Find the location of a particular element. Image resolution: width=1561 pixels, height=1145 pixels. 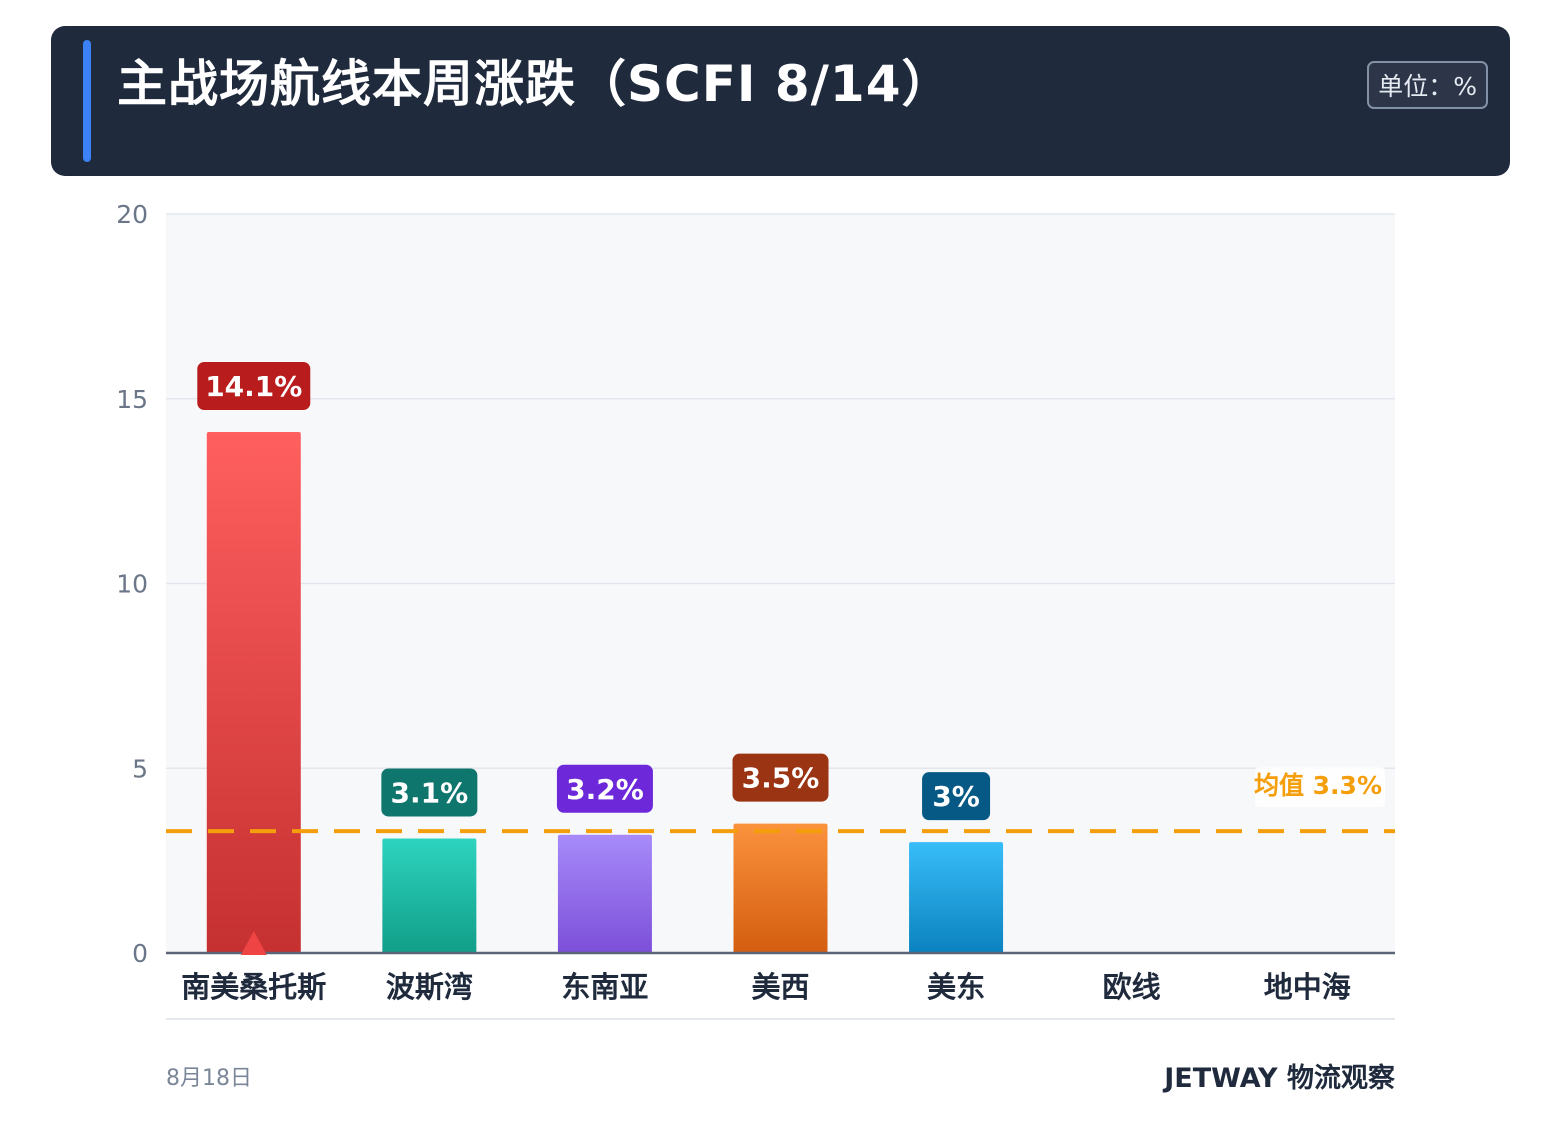

y-tick-label: 15 is located at coordinates (132, 399).